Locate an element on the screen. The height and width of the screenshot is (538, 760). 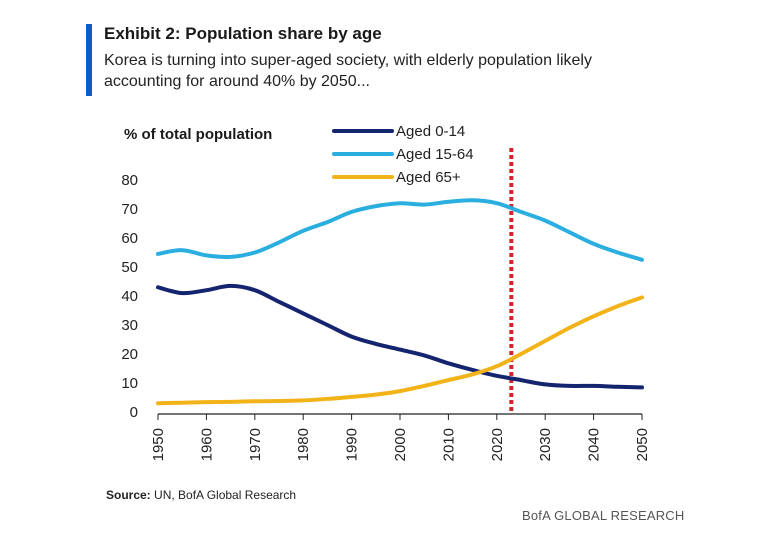
x-tick-label: 2020 is located at coordinates (497, 444).